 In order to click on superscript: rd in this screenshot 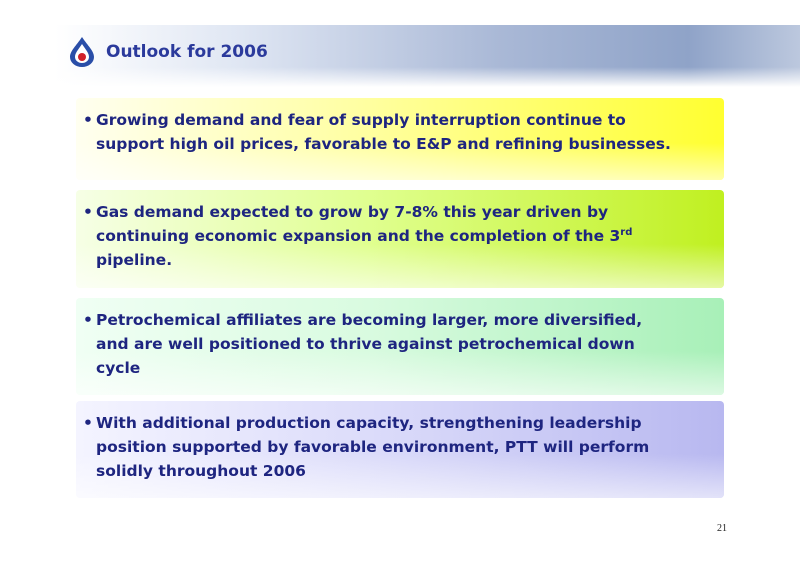, I will do `click(626, 232)`.